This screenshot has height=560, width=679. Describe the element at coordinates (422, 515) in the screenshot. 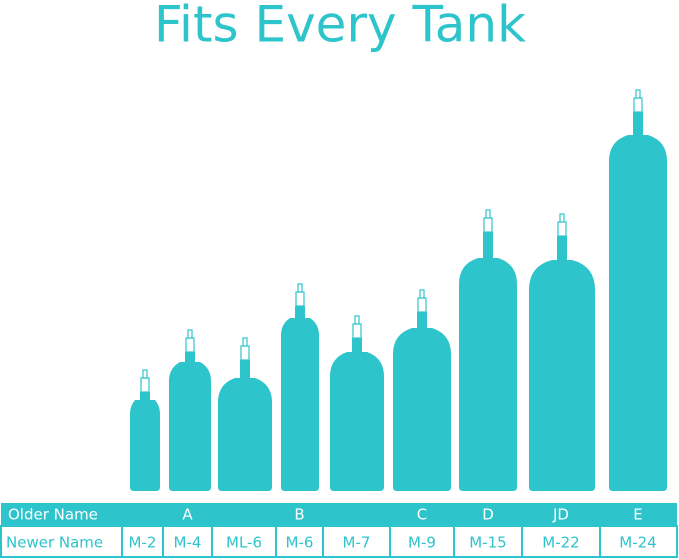

I see `older-name: C` at that location.